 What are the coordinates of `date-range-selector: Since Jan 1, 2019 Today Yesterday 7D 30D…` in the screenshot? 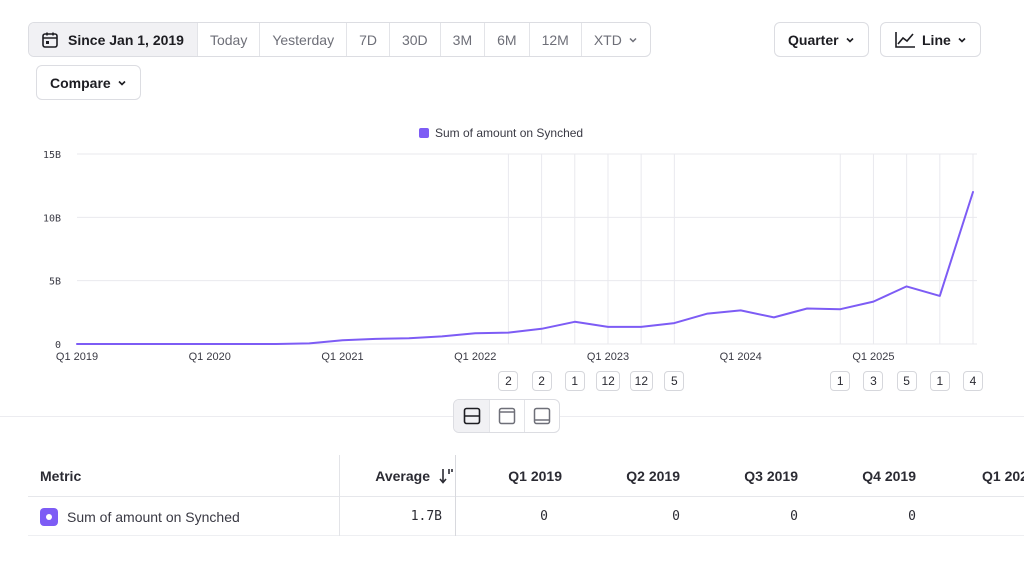 It's located at (339, 39).